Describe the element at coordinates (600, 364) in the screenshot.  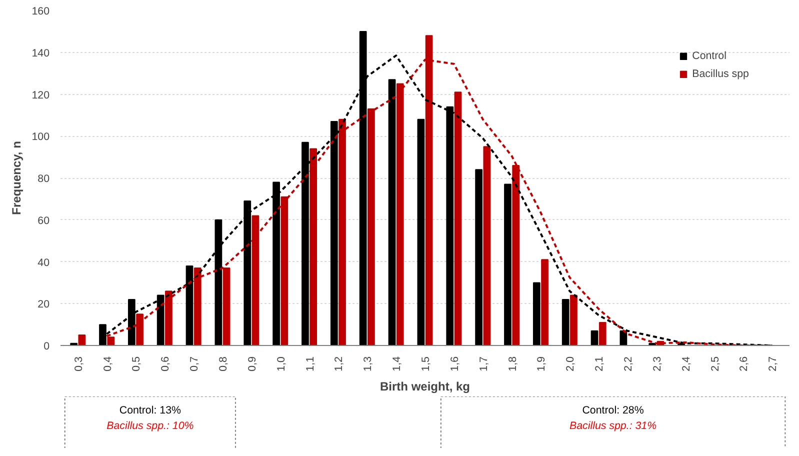
I see `x-tick-label: 2,1` at that location.